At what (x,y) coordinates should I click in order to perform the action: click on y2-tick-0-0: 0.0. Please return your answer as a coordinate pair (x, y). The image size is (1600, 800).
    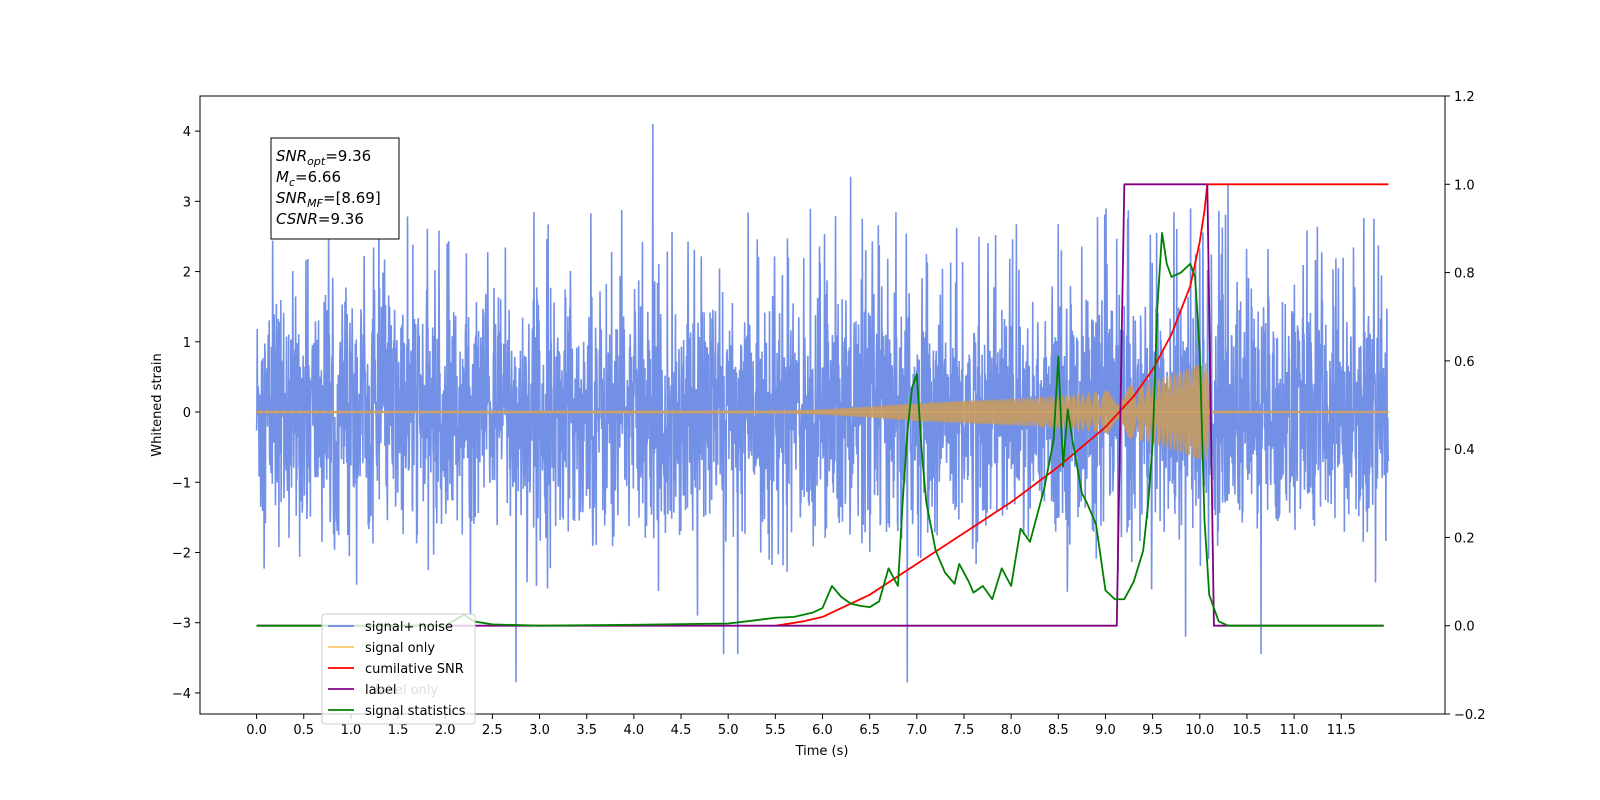
    Looking at the image, I should click on (1460, 627).